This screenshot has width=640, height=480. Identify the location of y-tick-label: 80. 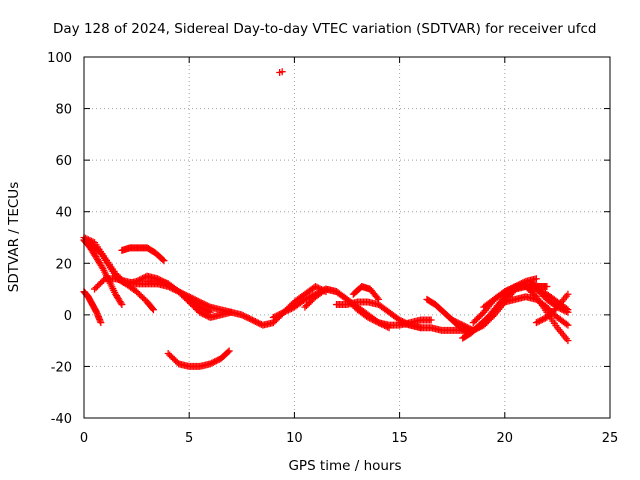
(63, 110).